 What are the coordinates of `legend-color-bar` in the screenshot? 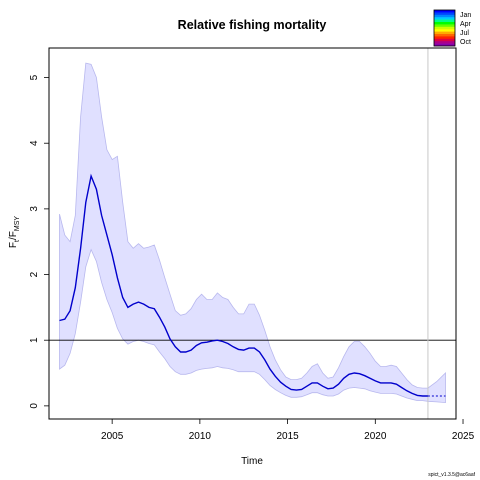 It's located at (444, 28).